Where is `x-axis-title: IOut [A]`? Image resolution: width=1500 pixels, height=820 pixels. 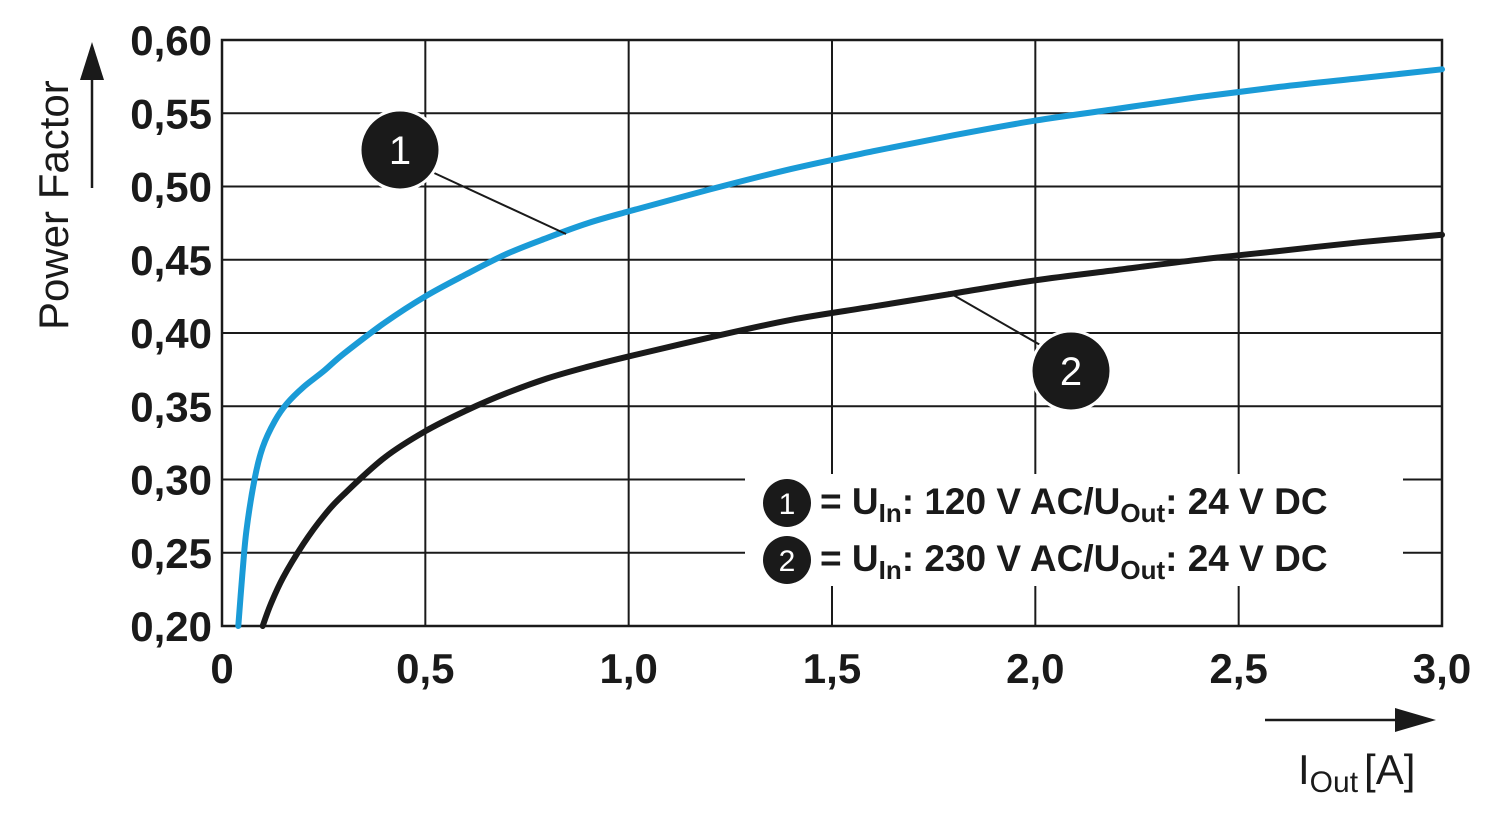
x-axis-title: IOut [A] is located at coordinates (1356, 772).